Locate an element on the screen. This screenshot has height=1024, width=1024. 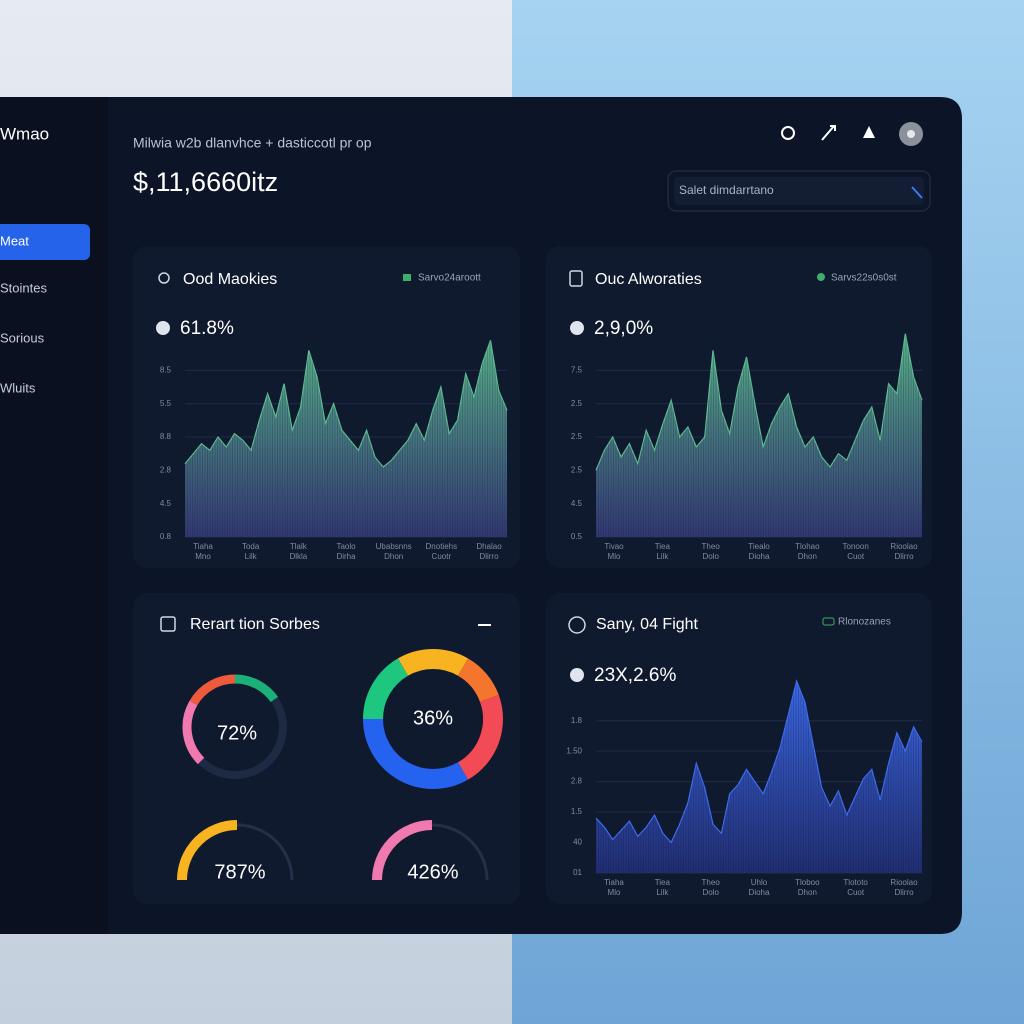
y-tick-label: 4.5 is located at coordinates (166, 503).